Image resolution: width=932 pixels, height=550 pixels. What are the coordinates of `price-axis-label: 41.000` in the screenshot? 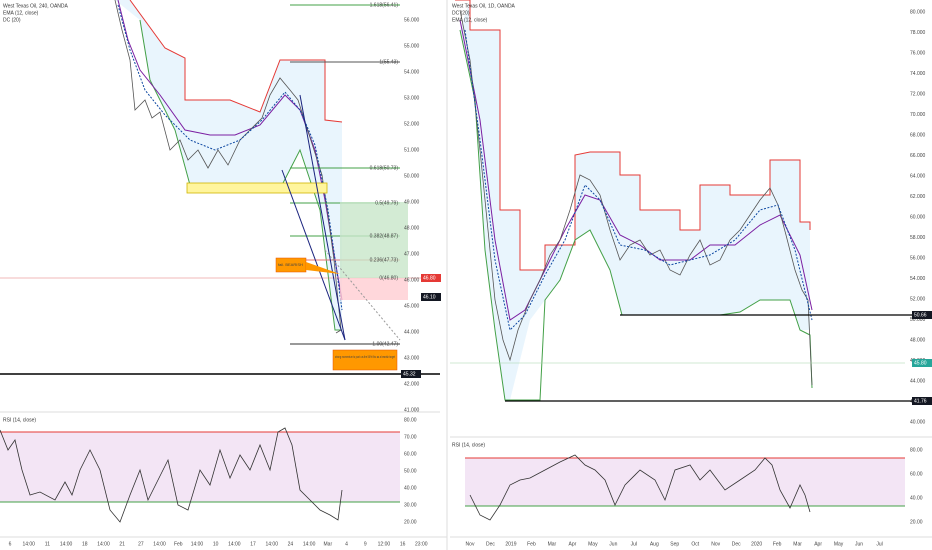 It's located at (412, 410).